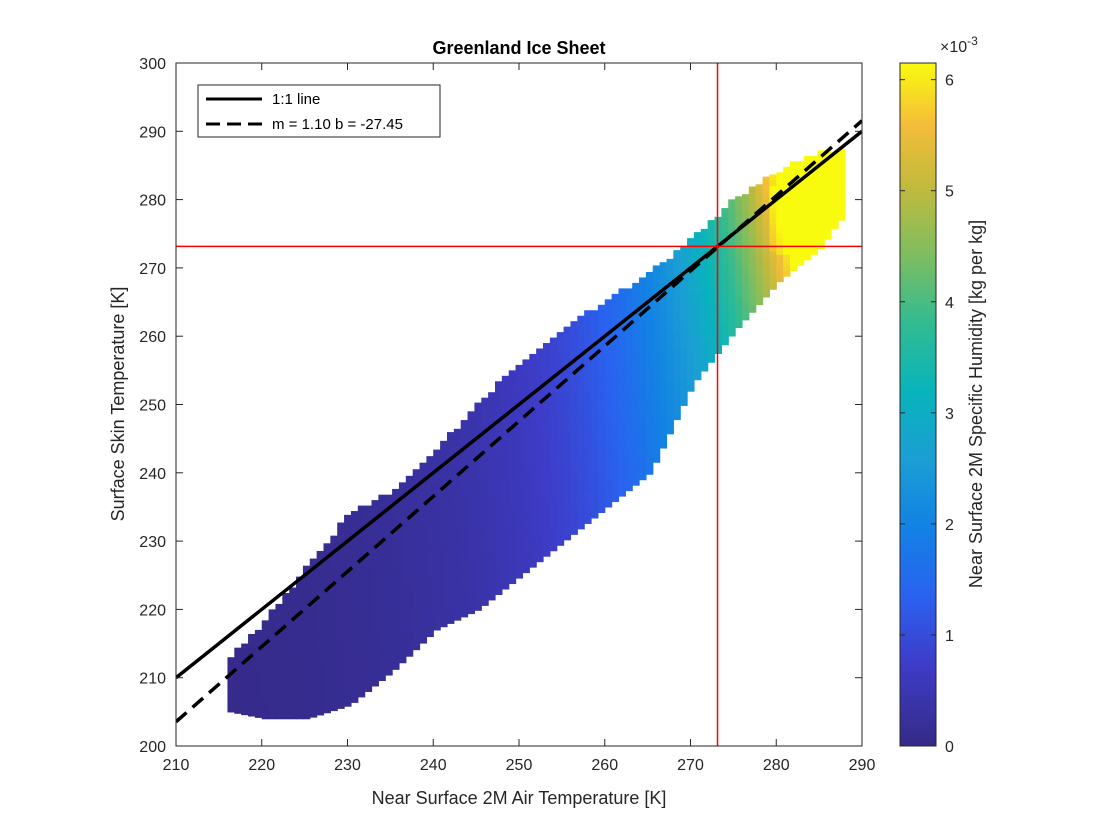  Describe the element at coordinates (176, 765) in the screenshot. I see `x-tick-label: 210` at that location.